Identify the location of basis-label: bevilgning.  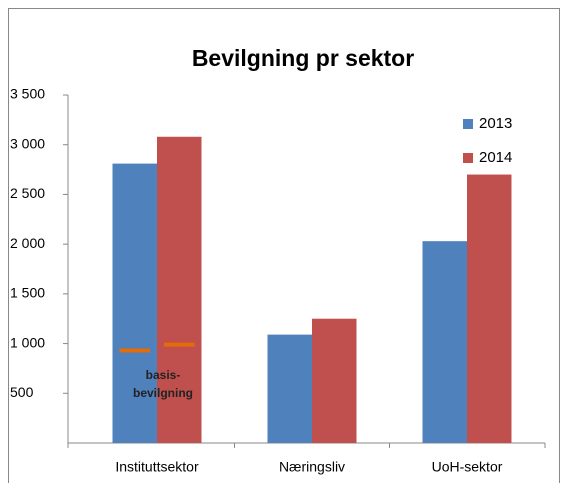
(163, 393).